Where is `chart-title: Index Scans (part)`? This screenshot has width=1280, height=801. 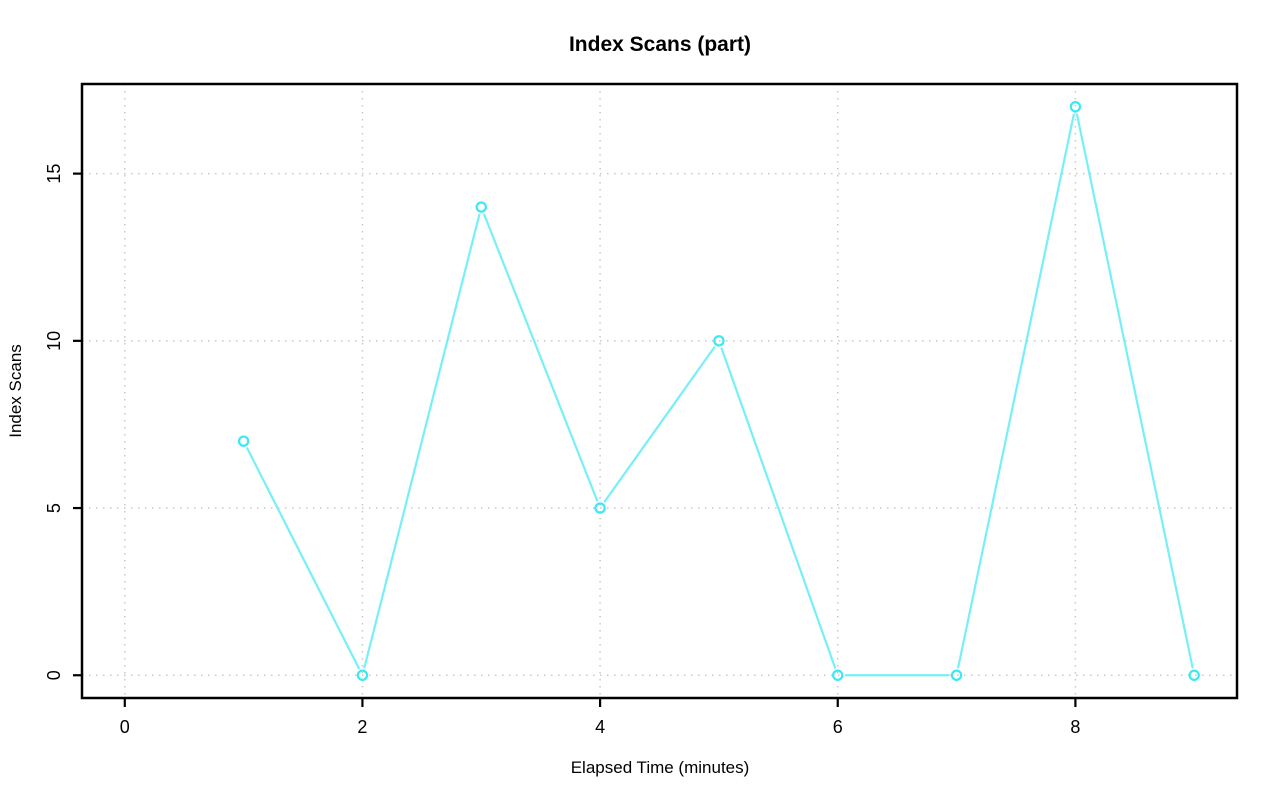
chart-title: Index Scans (part) is located at coordinates (660, 44).